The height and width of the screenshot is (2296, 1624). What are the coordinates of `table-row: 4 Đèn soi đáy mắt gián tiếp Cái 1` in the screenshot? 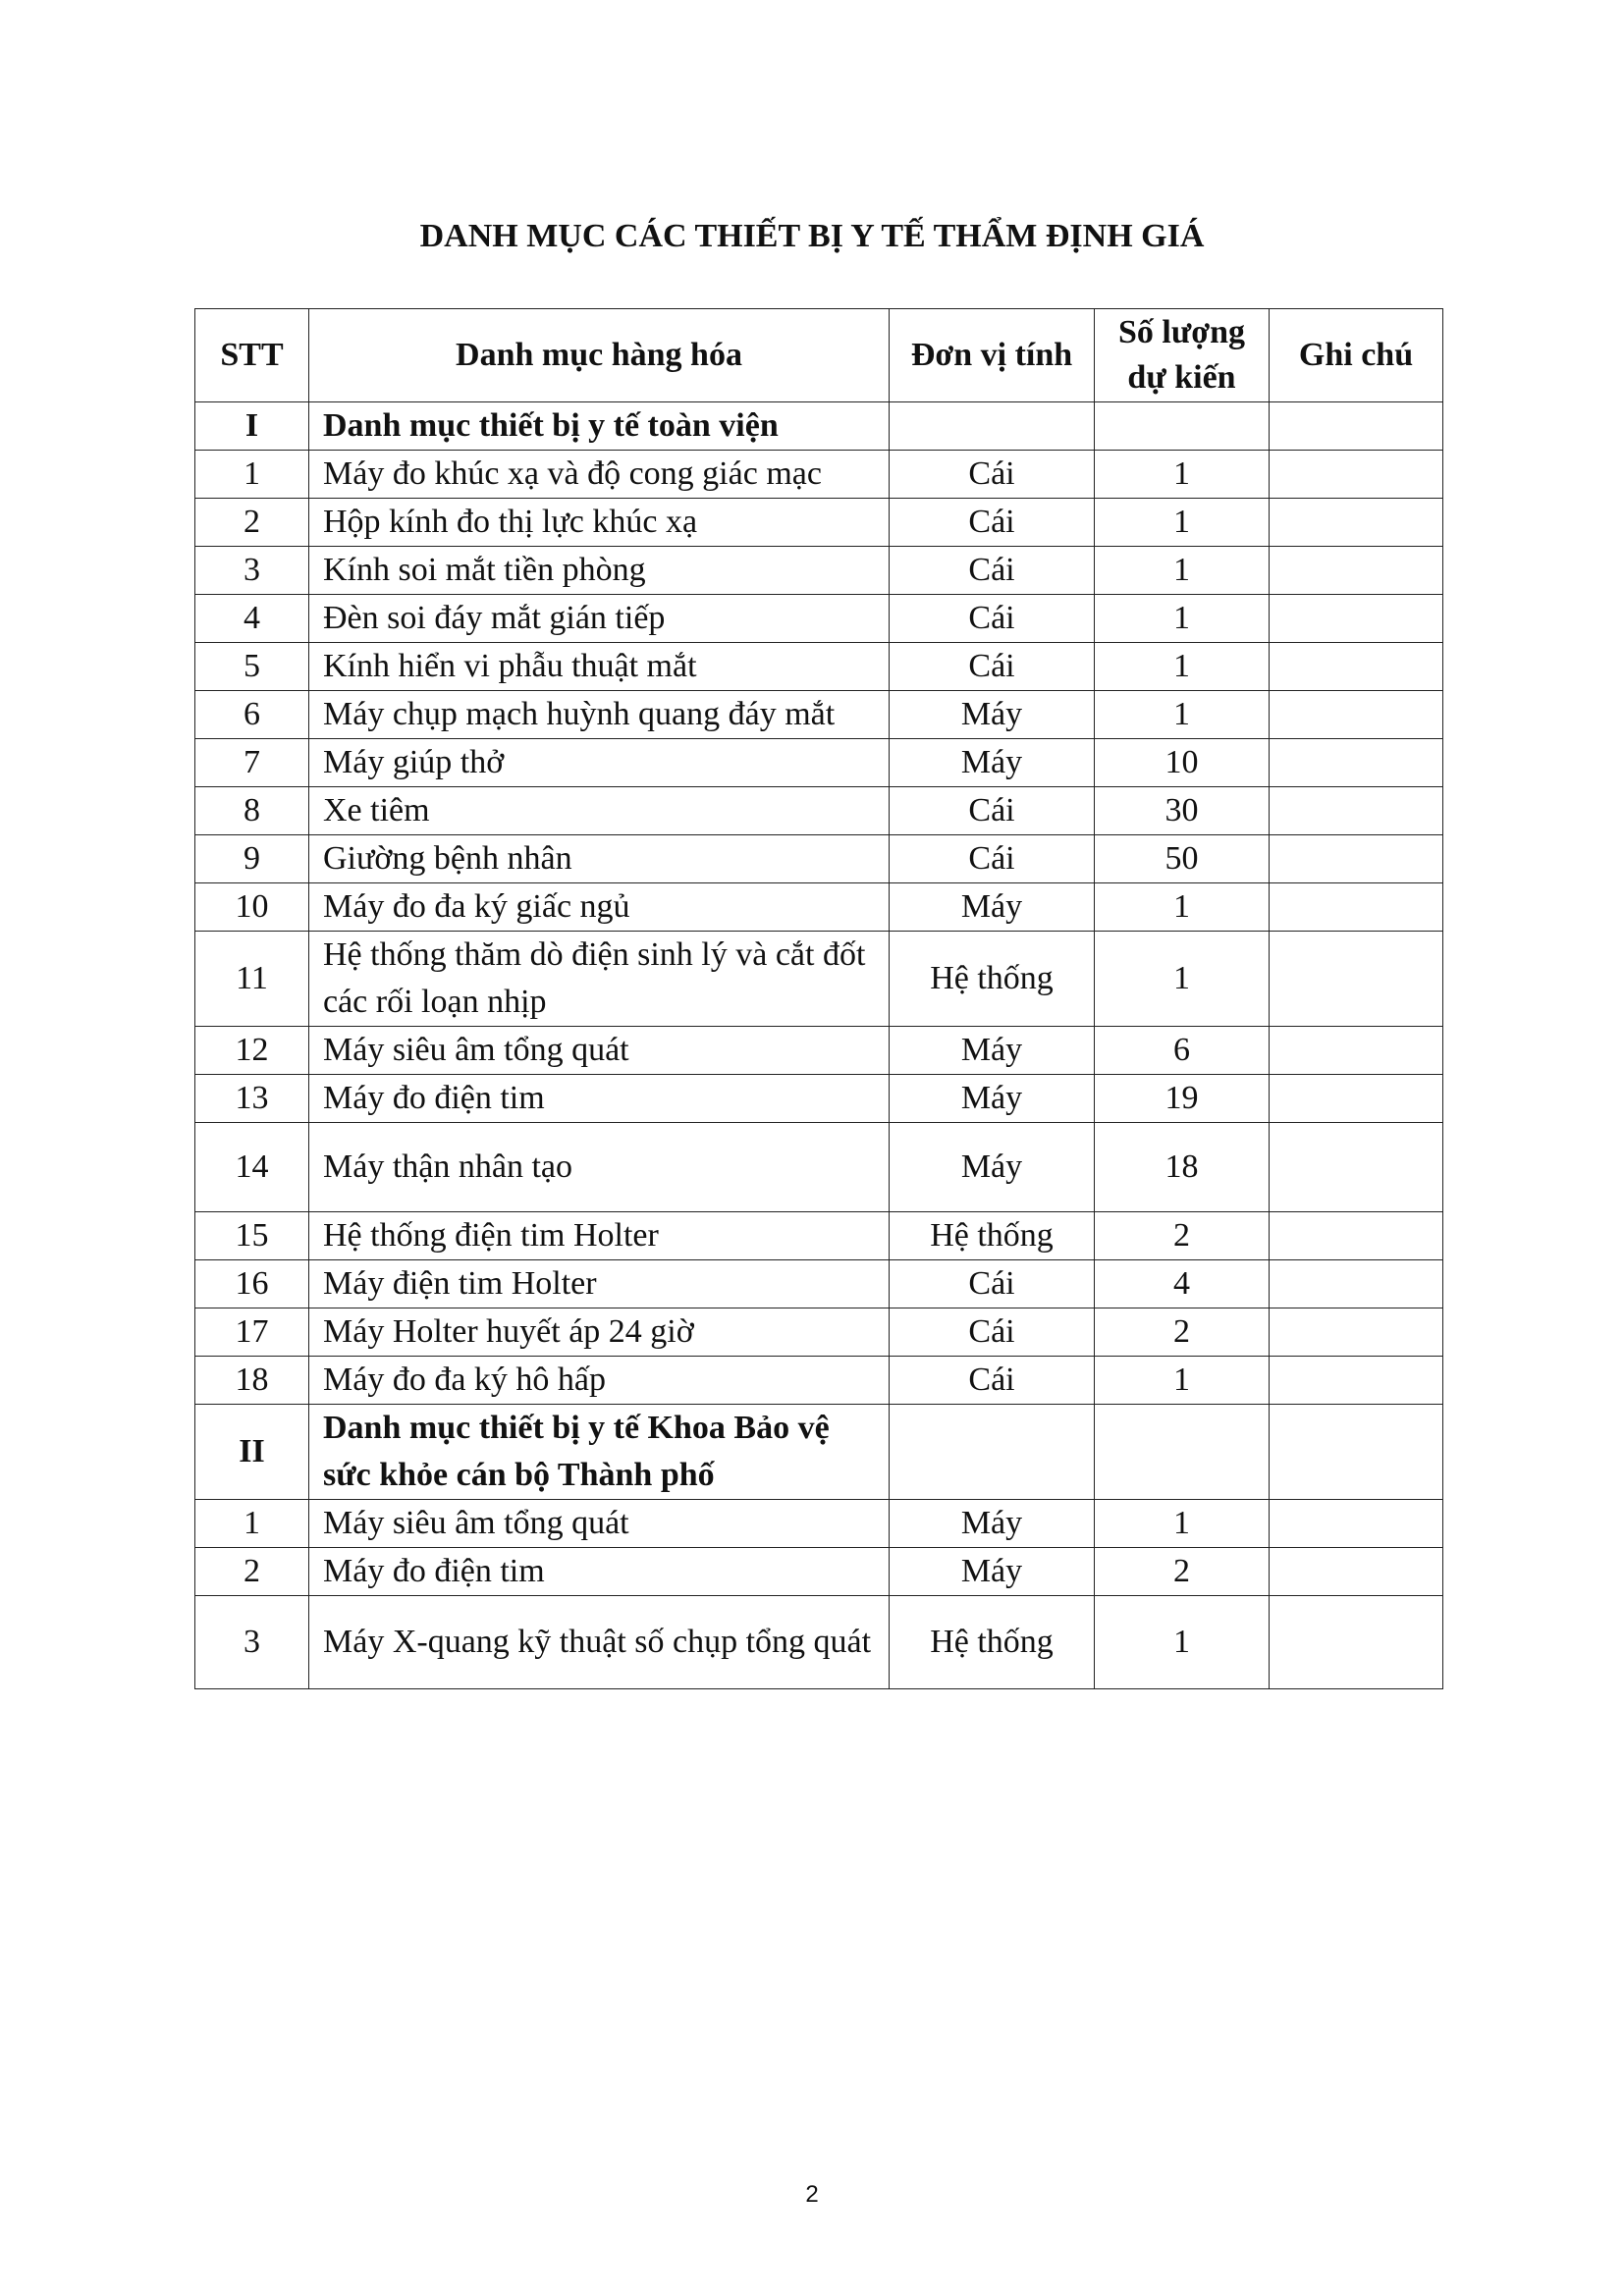 It's located at (818, 618).